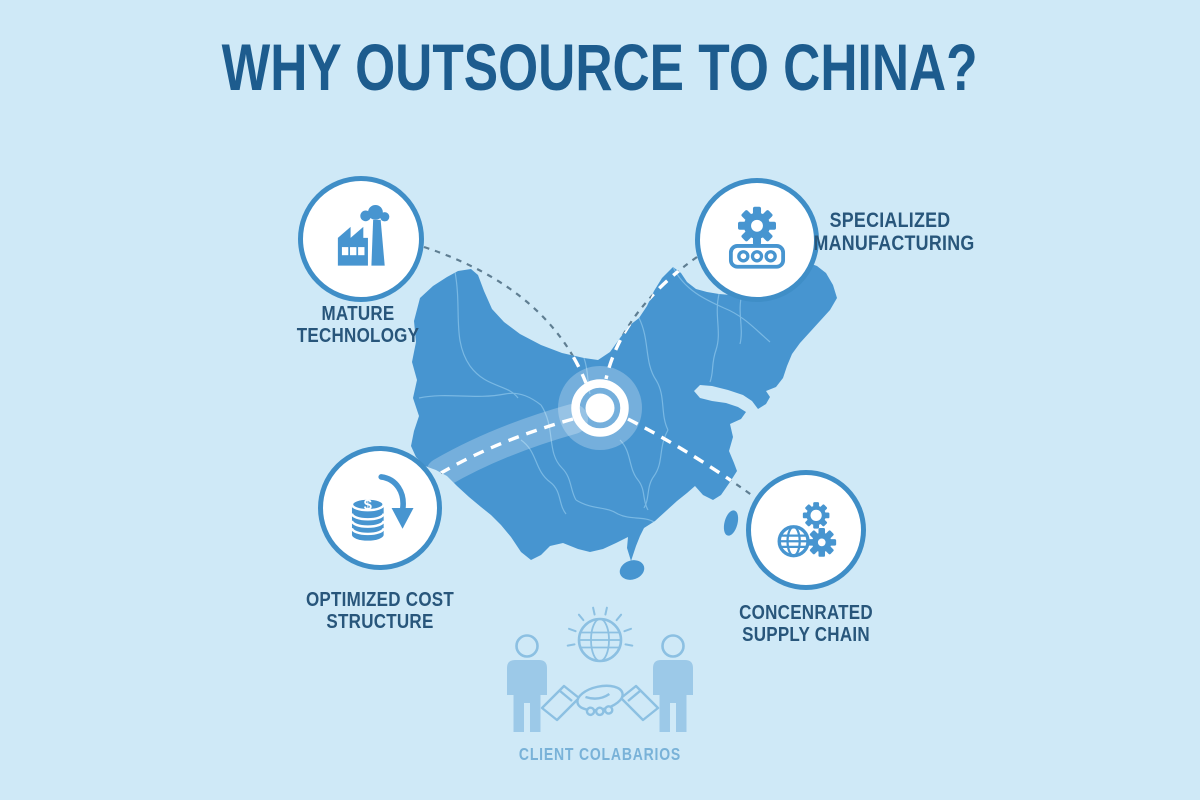 Image resolution: width=1200 pixels, height=800 pixels. I want to click on label-line: STRUCTURE, so click(380, 622).